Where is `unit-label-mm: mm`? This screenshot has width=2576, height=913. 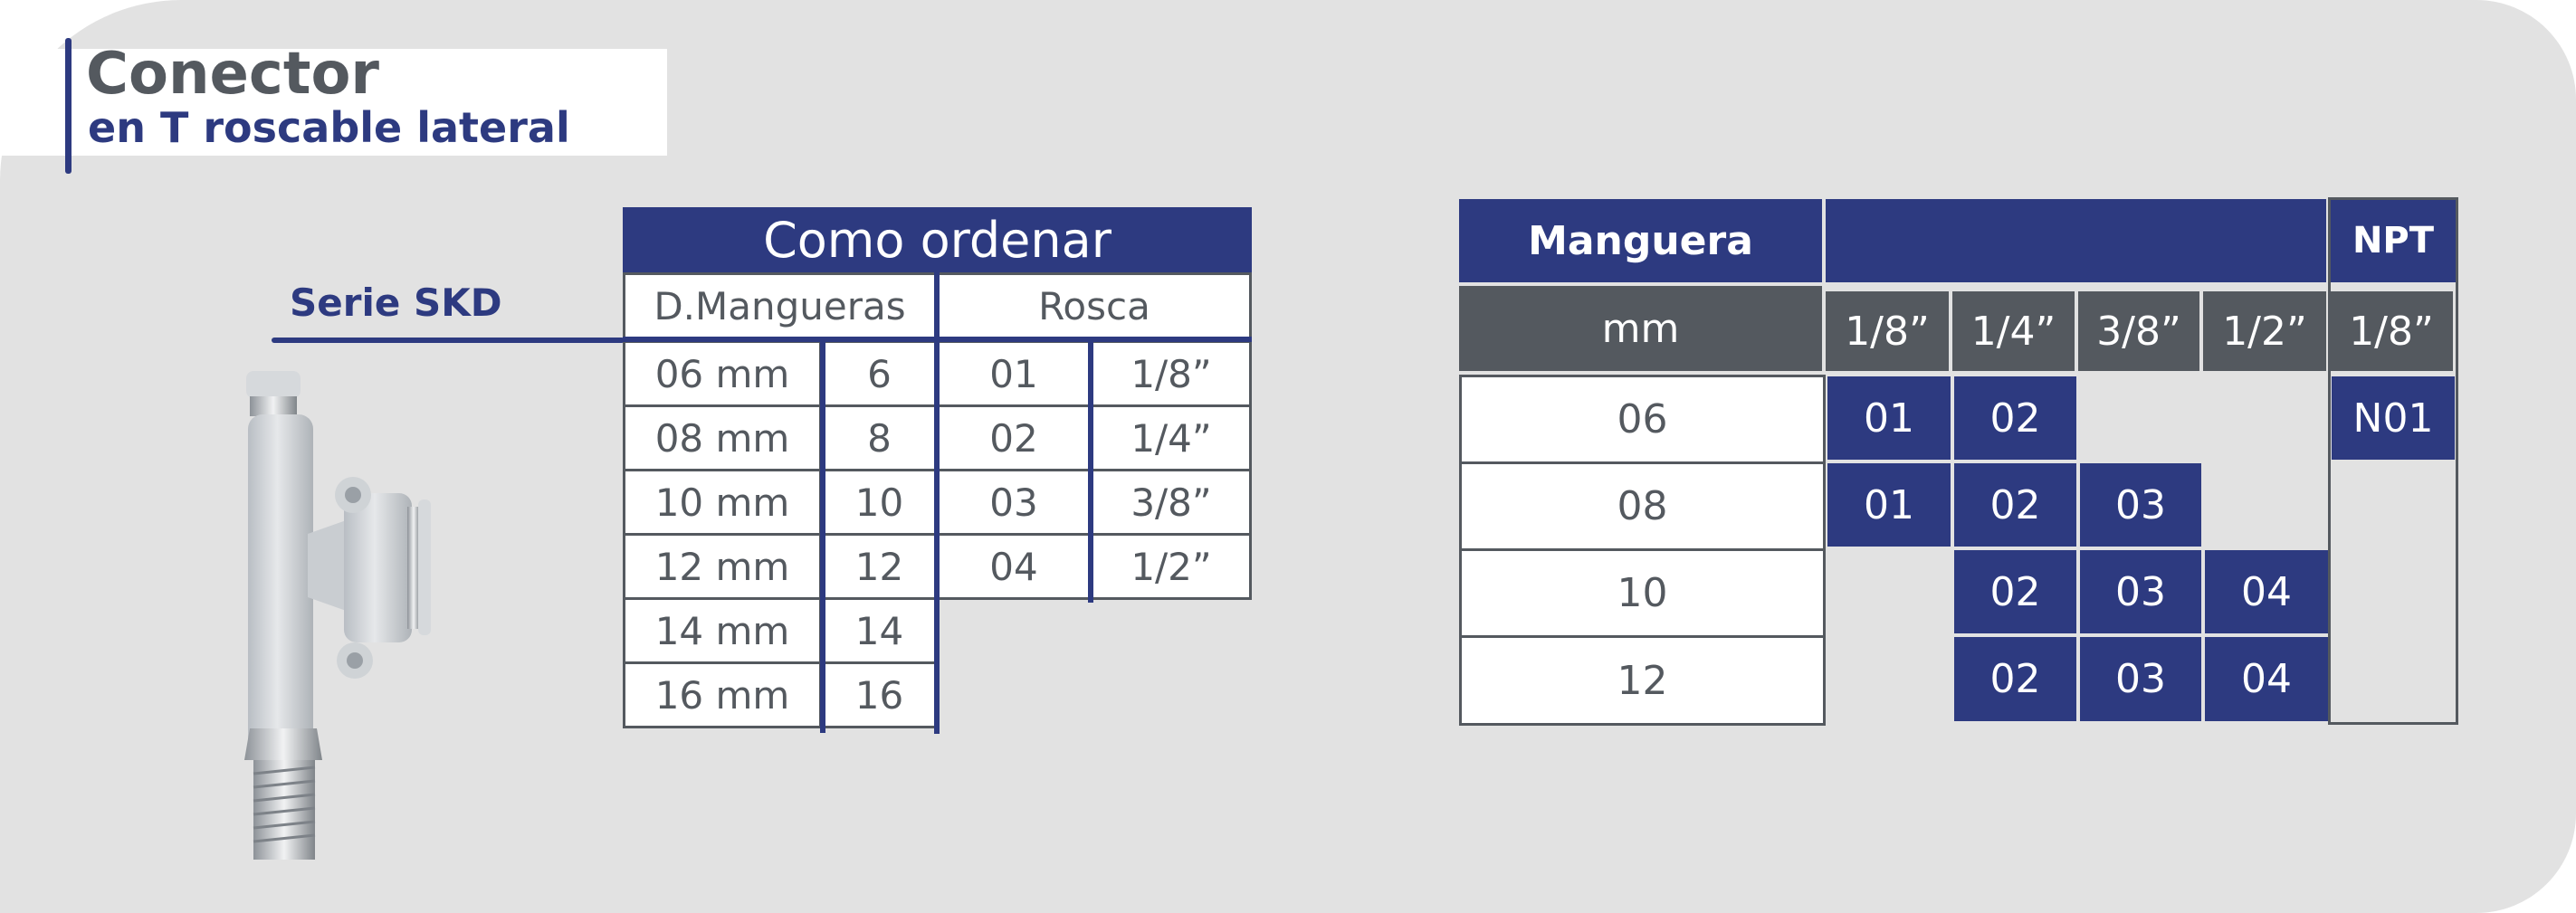
unit-label-mm: mm is located at coordinates (1640, 328).